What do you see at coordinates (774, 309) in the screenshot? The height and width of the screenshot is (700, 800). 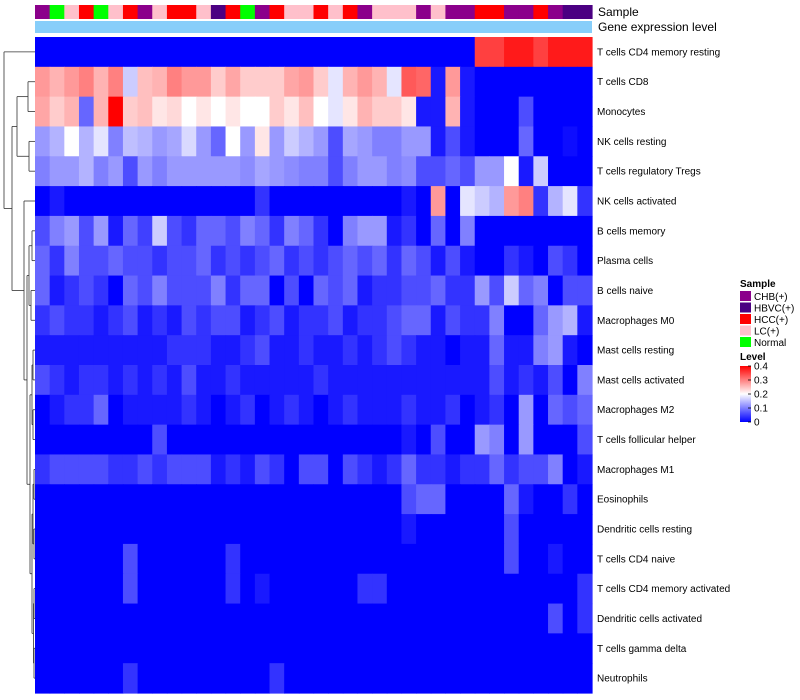 I see `legend-label: HBVC(+)` at bounding box center [774, 309].